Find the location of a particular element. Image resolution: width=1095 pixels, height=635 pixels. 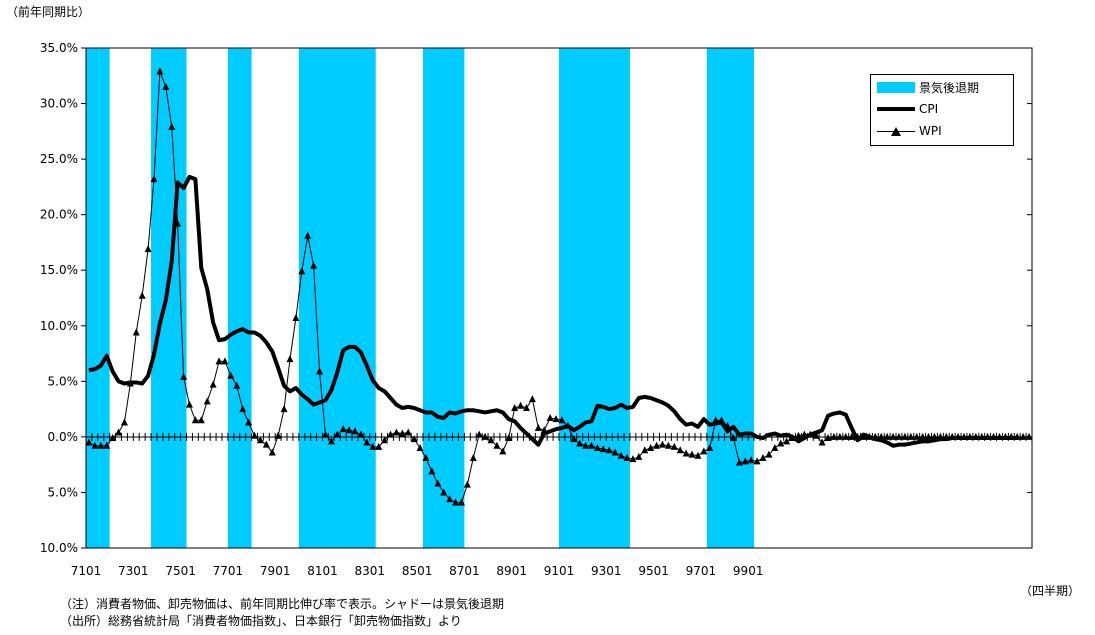

triangle-marker-icon is located at coordinates (896, 131).